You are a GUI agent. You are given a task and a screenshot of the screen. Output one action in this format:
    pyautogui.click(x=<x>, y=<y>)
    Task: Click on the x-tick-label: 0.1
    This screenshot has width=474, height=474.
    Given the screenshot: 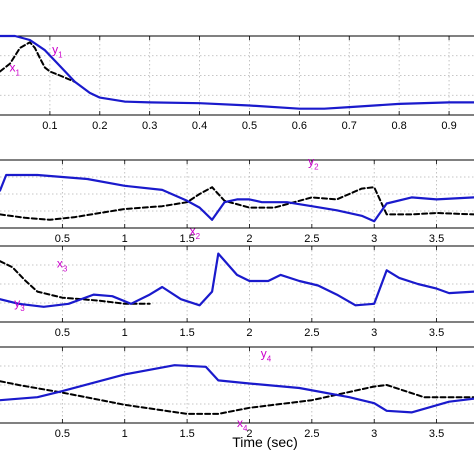 What is the action you would take?
    pyautogui.click(x=49, y=126)
    